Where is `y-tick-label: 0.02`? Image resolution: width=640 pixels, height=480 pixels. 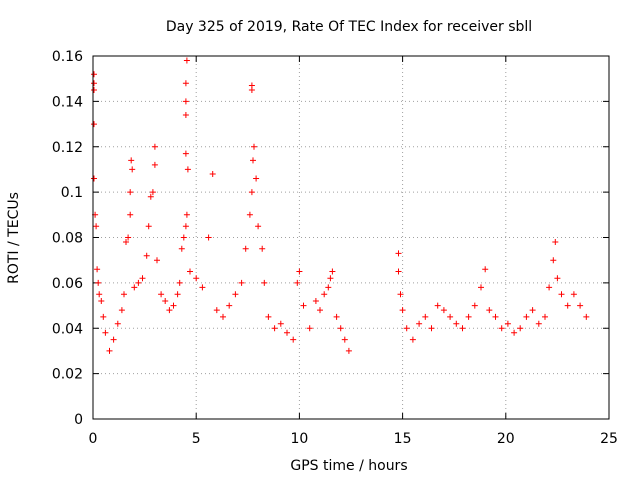
y-tick-label: 0.02 is located at coordinates (67, 375).